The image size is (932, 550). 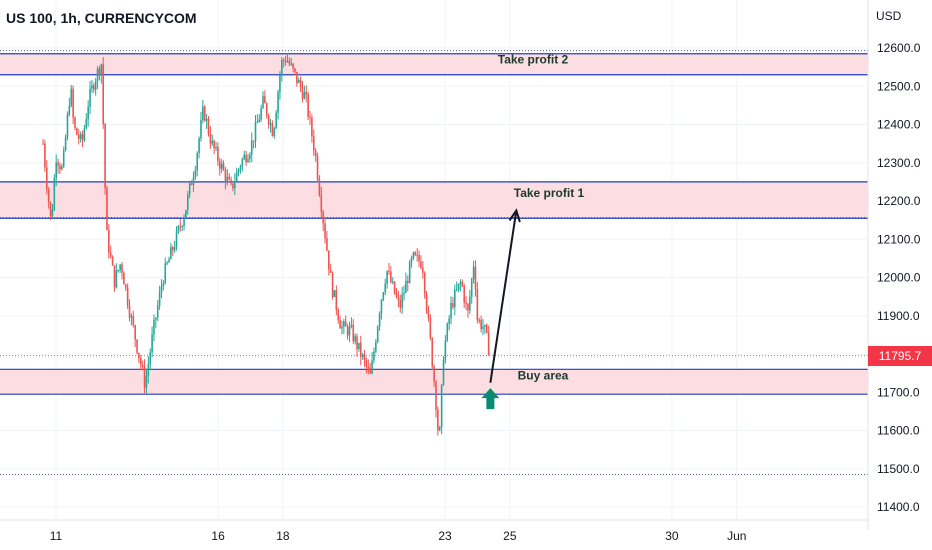 I want to click on price-axis-currency: USD, so click(x=889, y=16).